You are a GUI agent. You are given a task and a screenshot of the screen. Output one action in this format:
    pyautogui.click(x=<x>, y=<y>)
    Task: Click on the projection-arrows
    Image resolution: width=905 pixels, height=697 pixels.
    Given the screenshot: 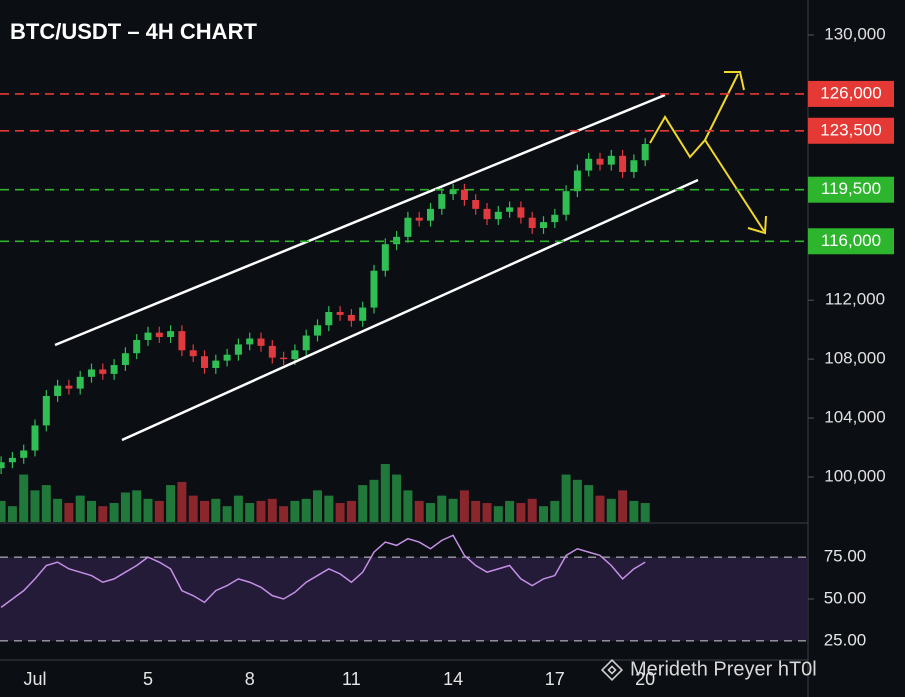 What is the action you would take?
    pyautogui.click(x=708, y=153)
    